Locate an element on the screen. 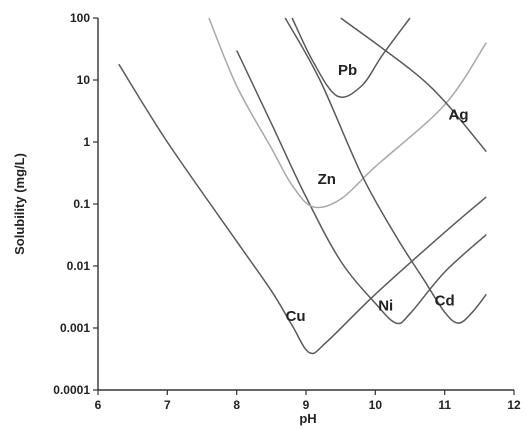  series-label-ag: Ag is located at coordinates (459, 115).